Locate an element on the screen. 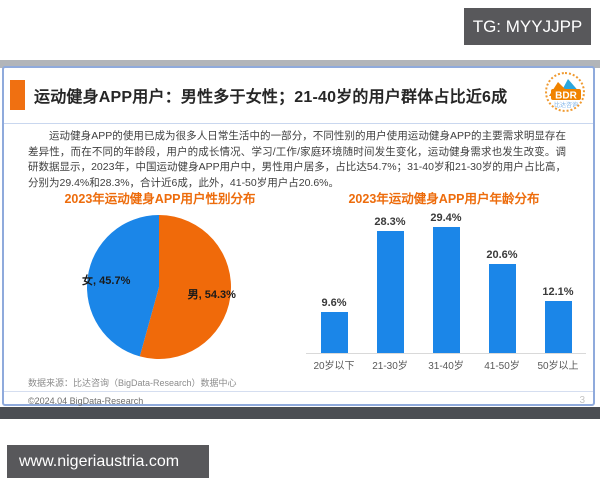 The height and width of the screenshot is (480, 600). tg-contact-badge: TG: MYYJJPP is located at coordinates (527, 26).